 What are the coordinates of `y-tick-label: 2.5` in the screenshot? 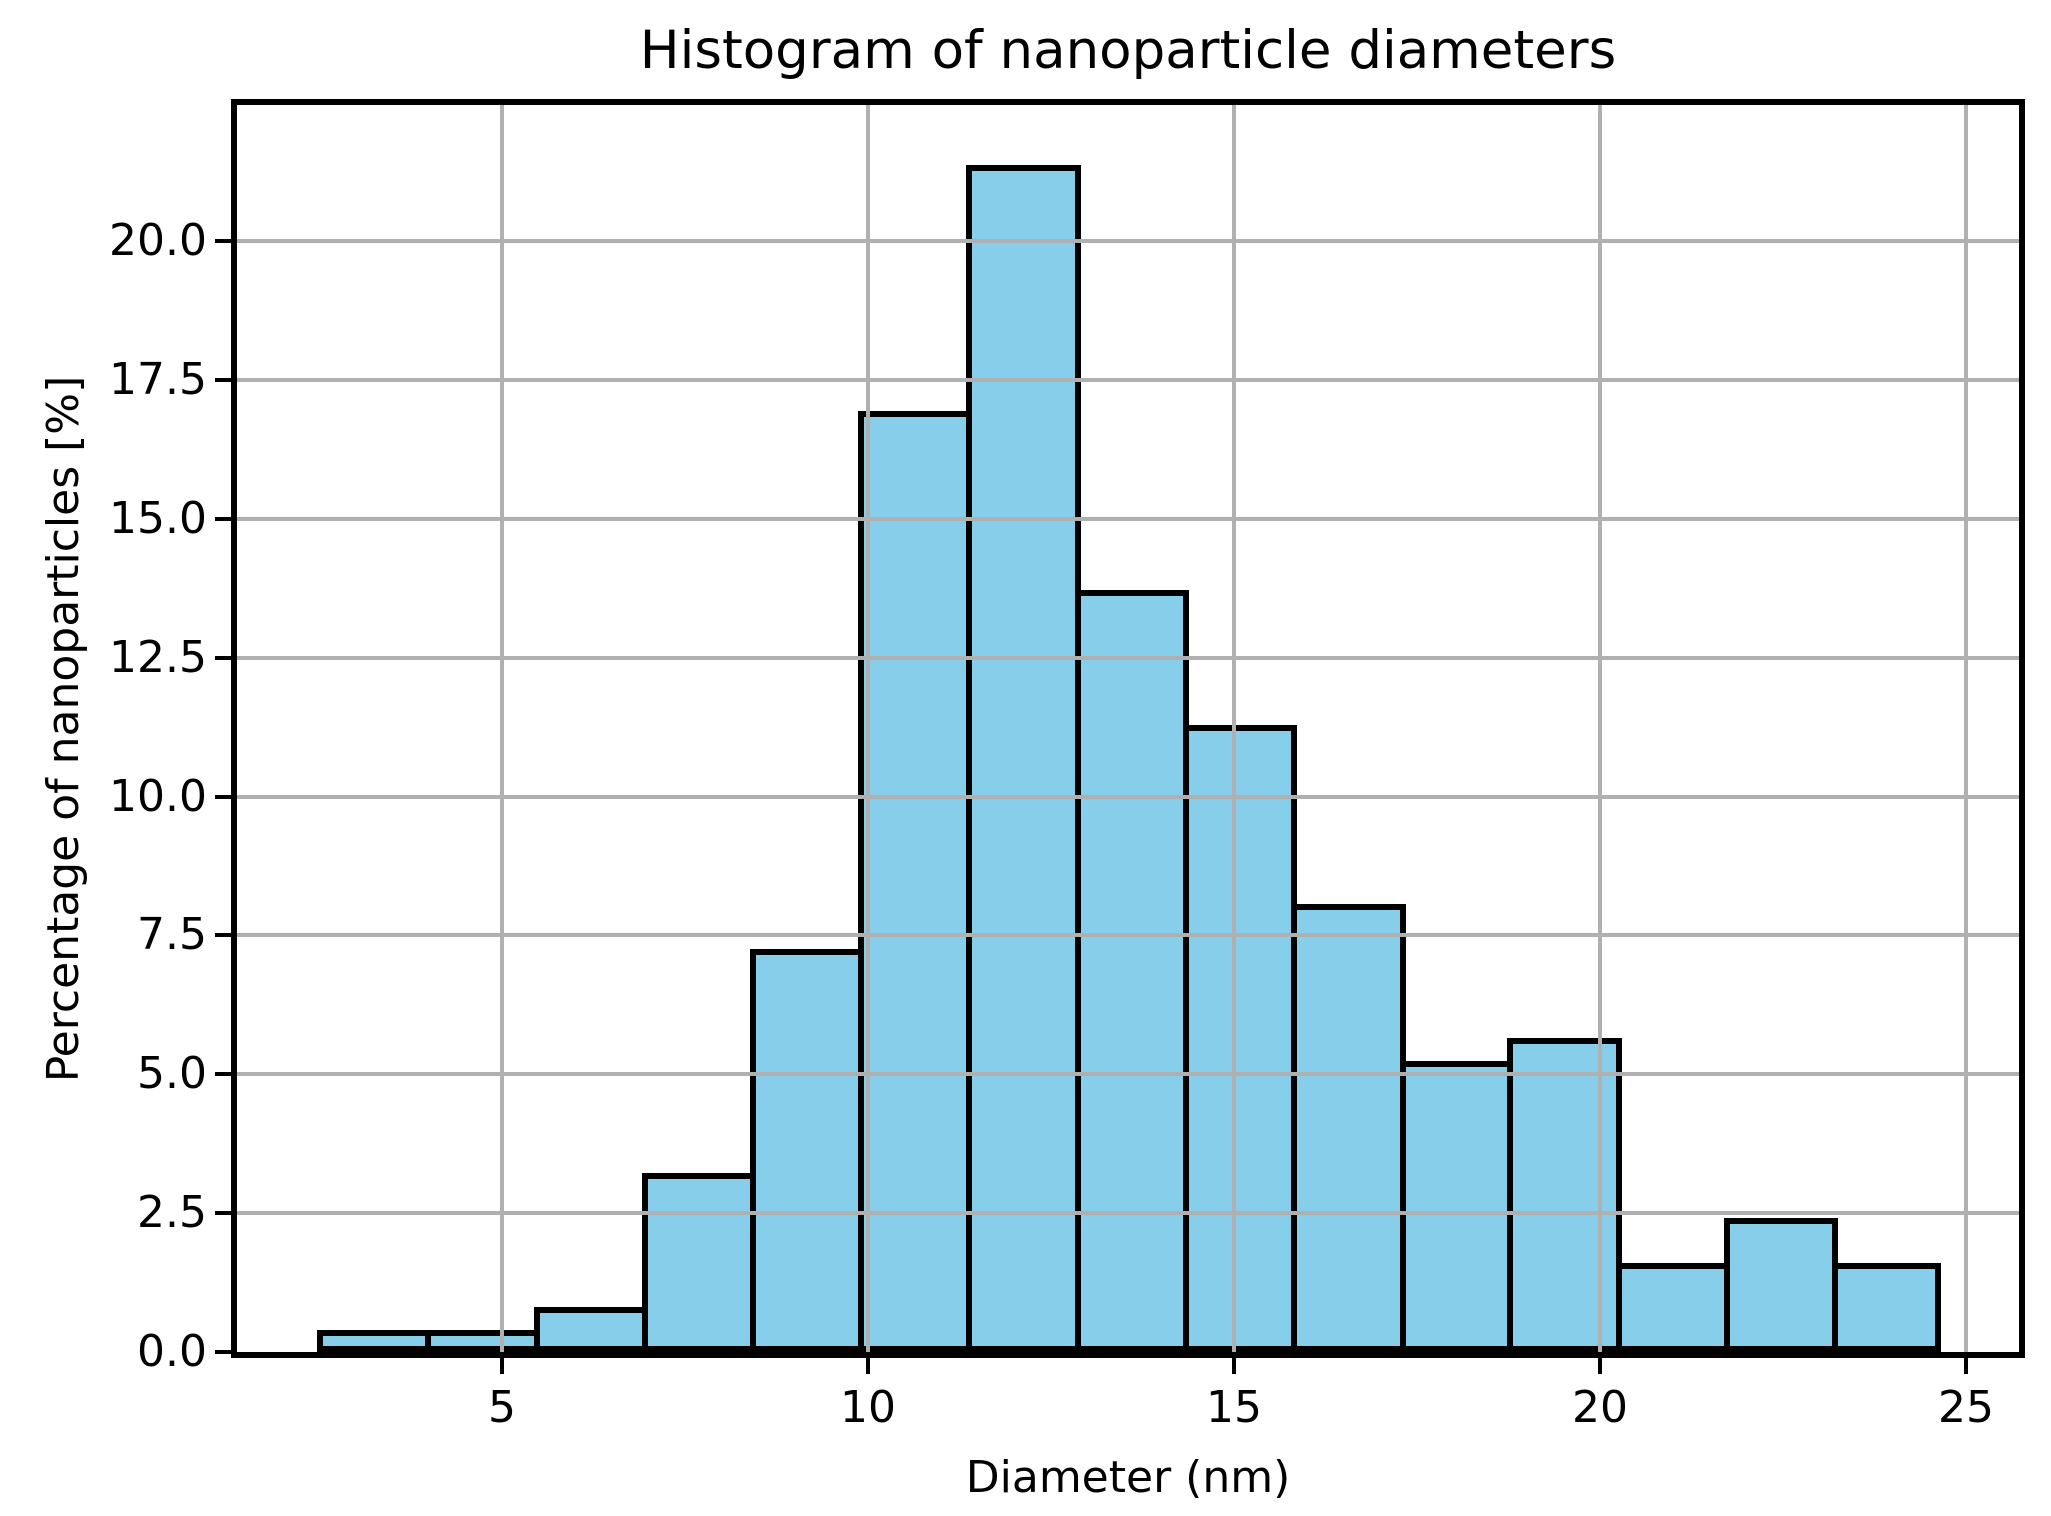 It's located at (172, 1212).